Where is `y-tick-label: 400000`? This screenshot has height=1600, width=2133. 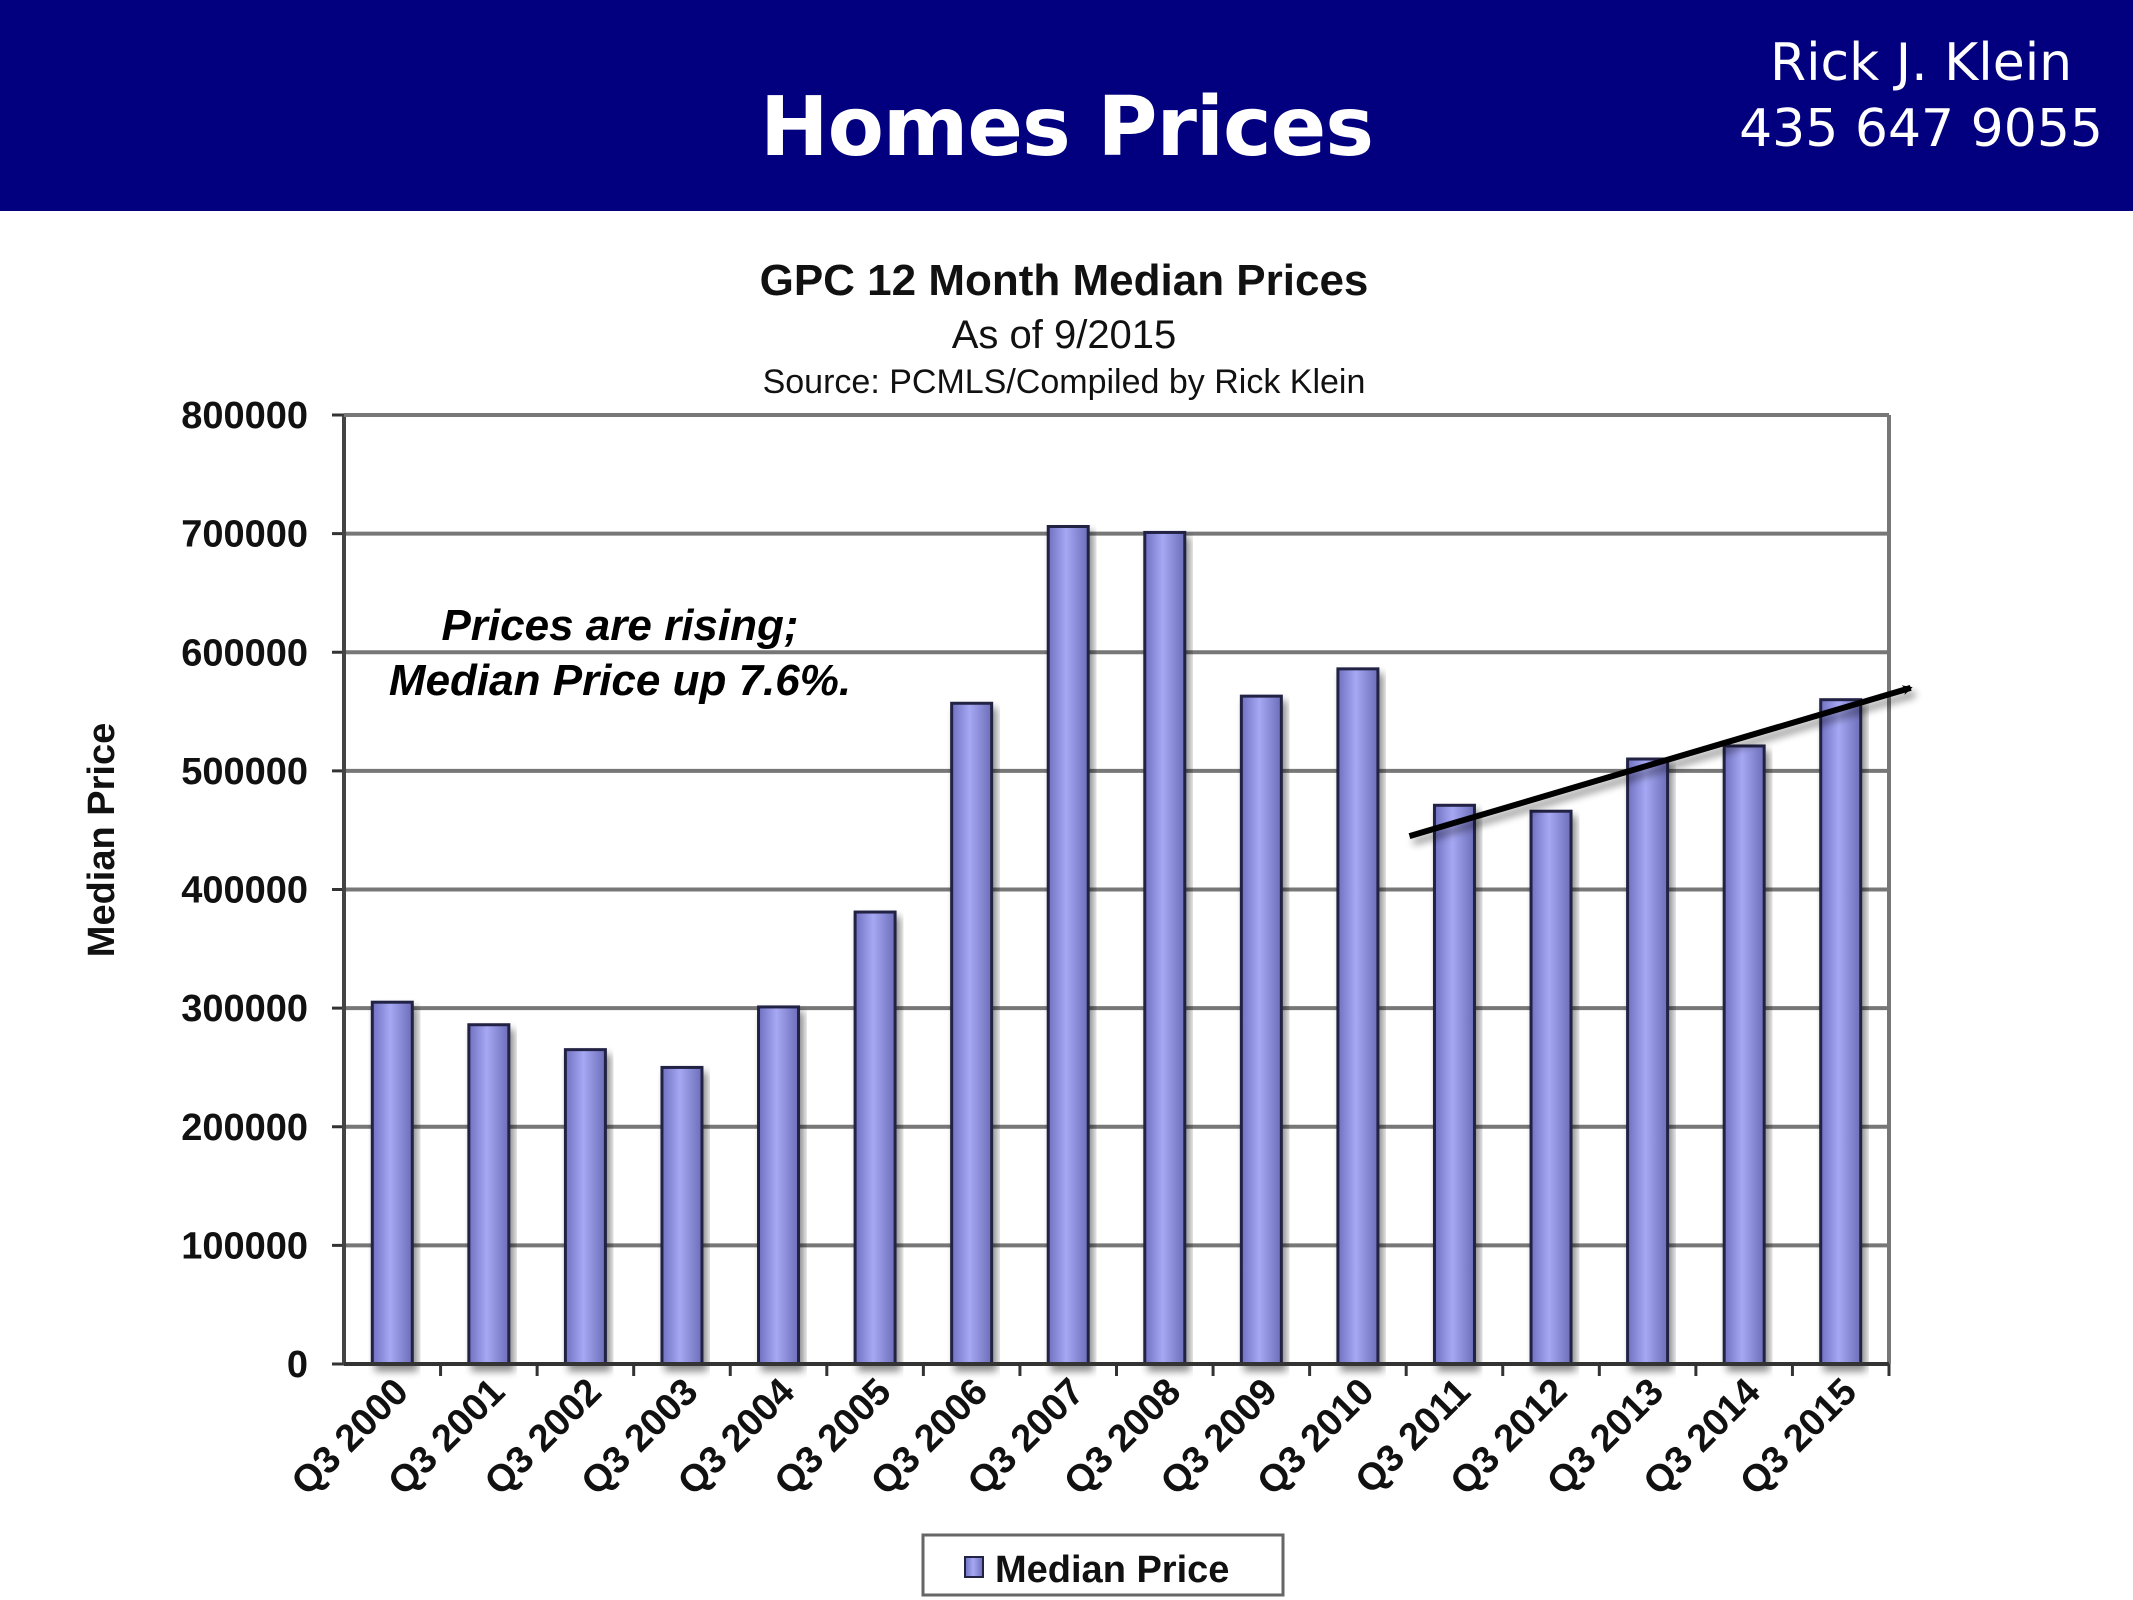 y-tick-label: 400000 is located at coordinates (244, 891).